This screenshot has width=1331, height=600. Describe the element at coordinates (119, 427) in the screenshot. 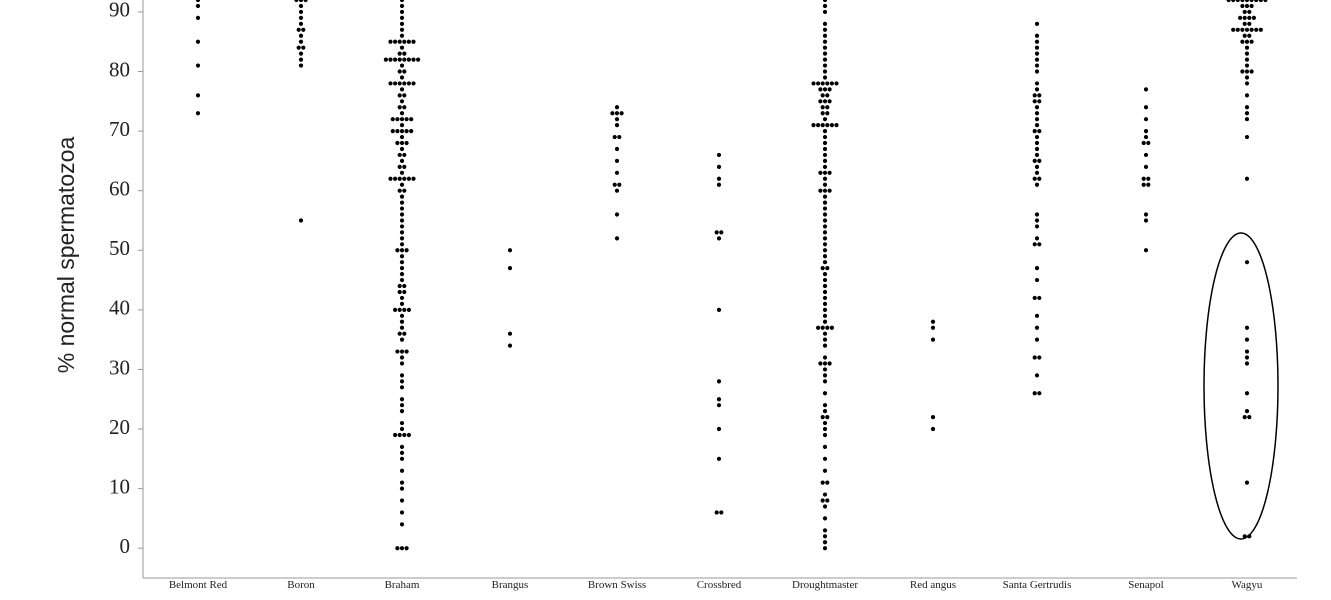

I see `y-tick-label: 20` at that location.